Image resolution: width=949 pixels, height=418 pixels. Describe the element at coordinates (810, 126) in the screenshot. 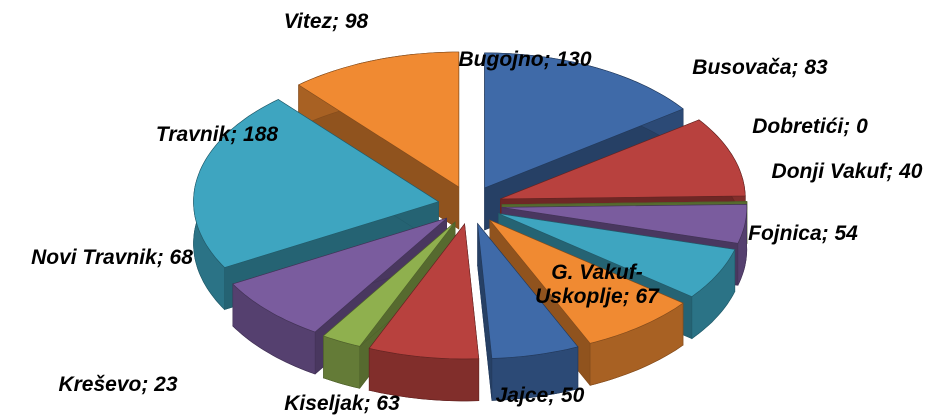

I see `data-label: Dobretići; 0` at that location.